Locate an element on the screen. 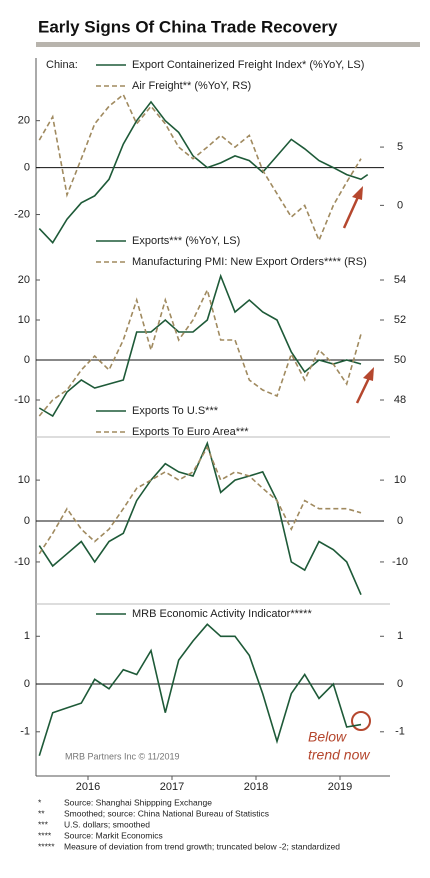  y2-tick-label: 52 is located at coordinates (400, 320).